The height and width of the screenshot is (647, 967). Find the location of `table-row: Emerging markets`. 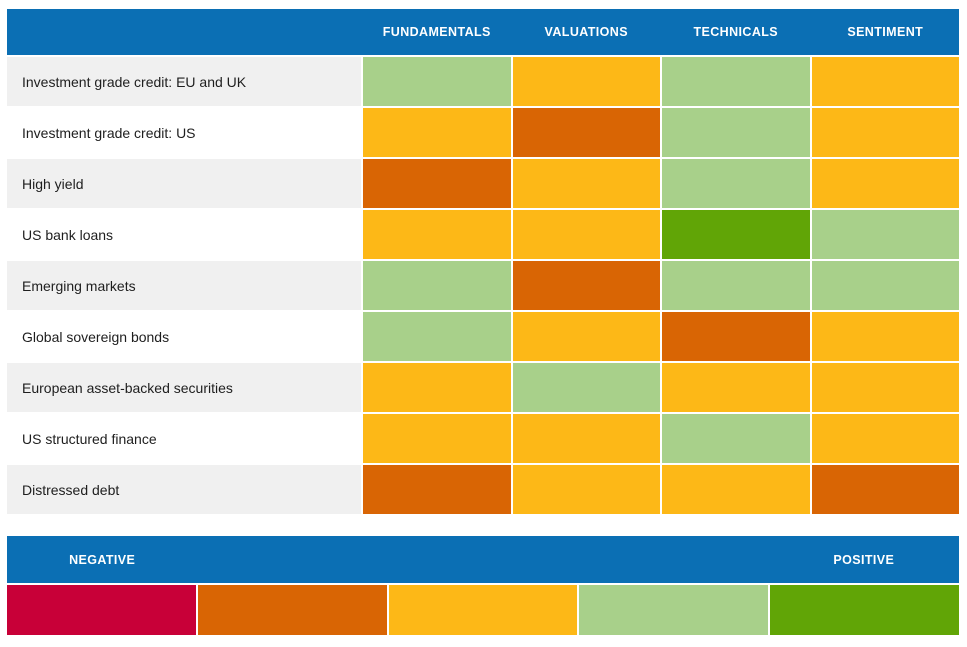

table-row: Emerging markets is located at coordinates (483, 285).